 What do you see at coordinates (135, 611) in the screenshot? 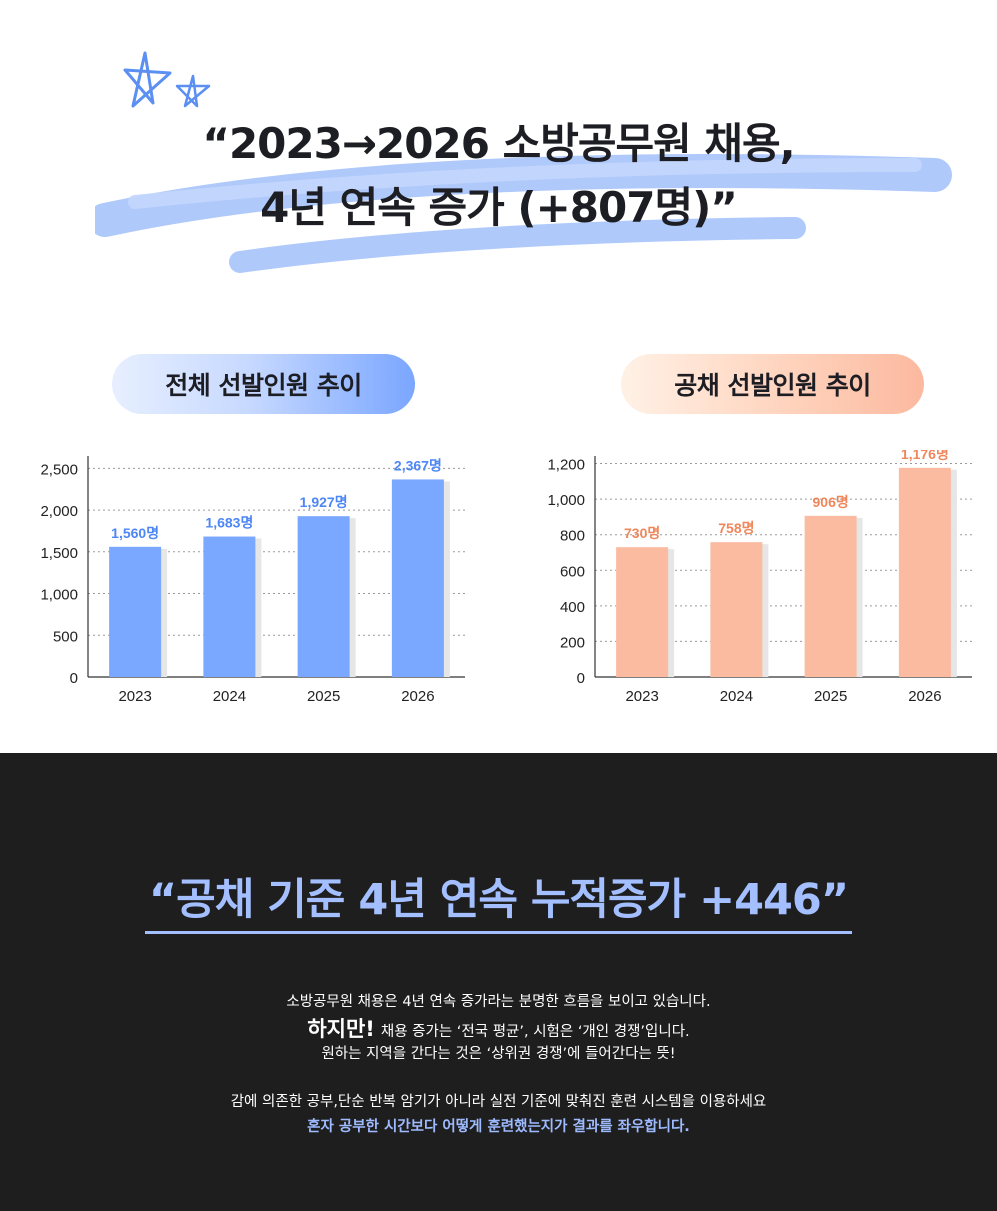
I see `total-bar-2023` at bounding box center [135, 611].